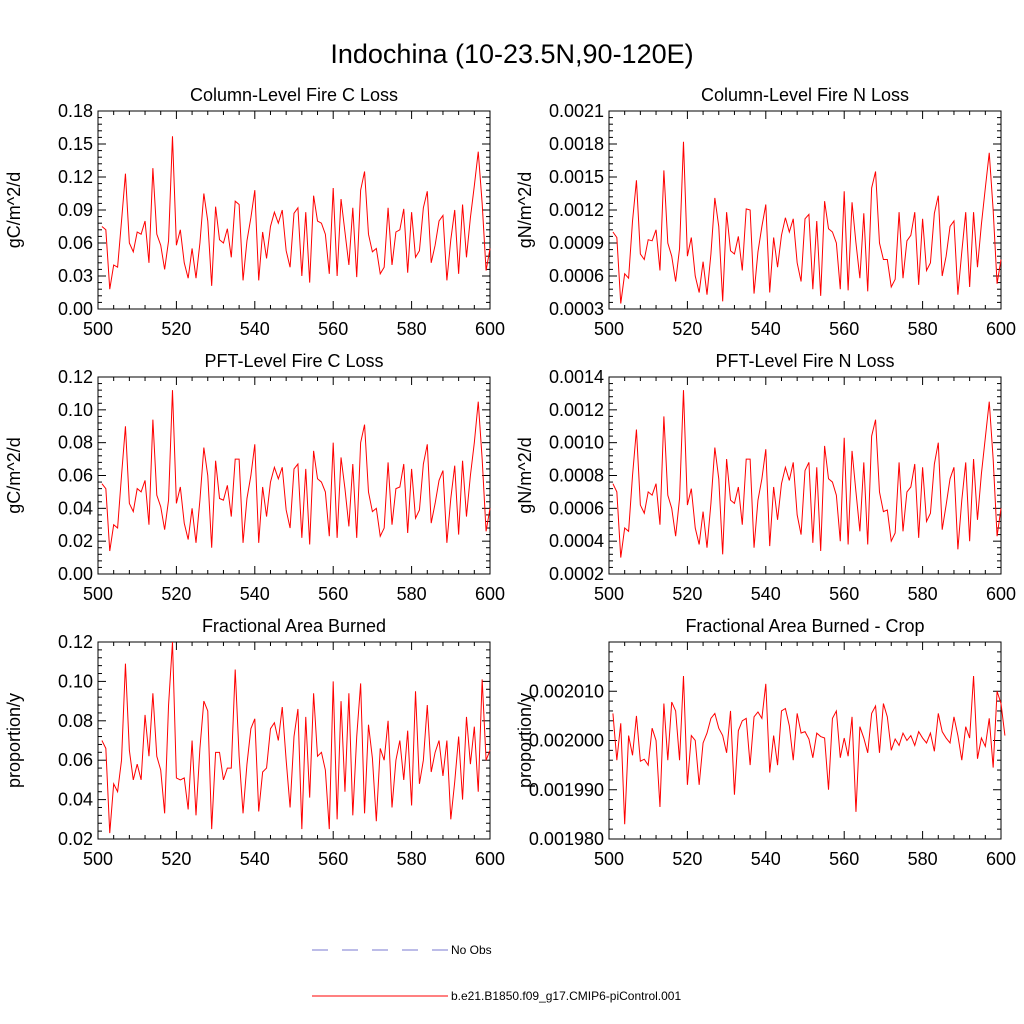 The width and height of the screenshot is (1024, 1024). I want to click on panel-title: PFT-Level Fire C Loss, so click(293, 361).